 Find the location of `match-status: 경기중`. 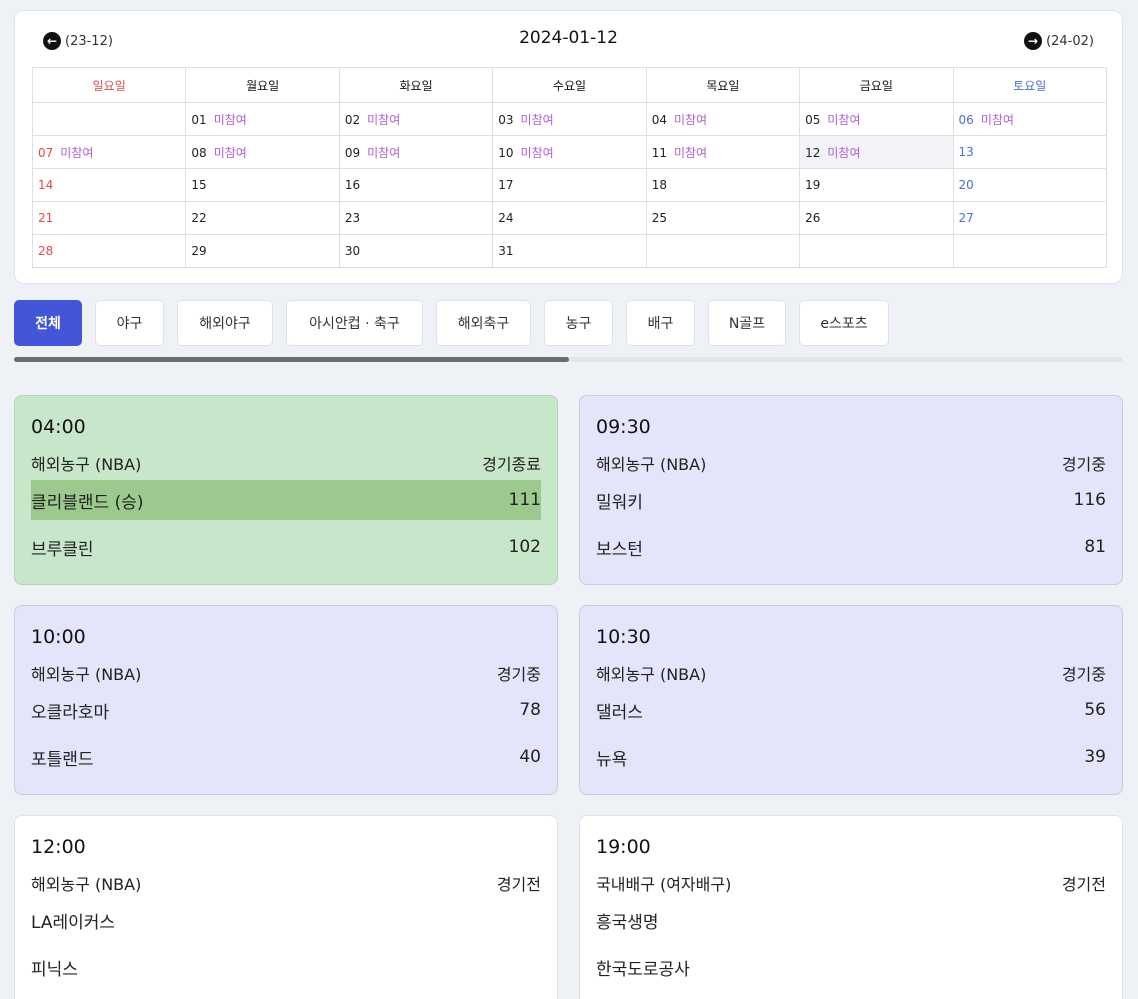

match-status: 경기중 is located at coordinates (1083, 674).